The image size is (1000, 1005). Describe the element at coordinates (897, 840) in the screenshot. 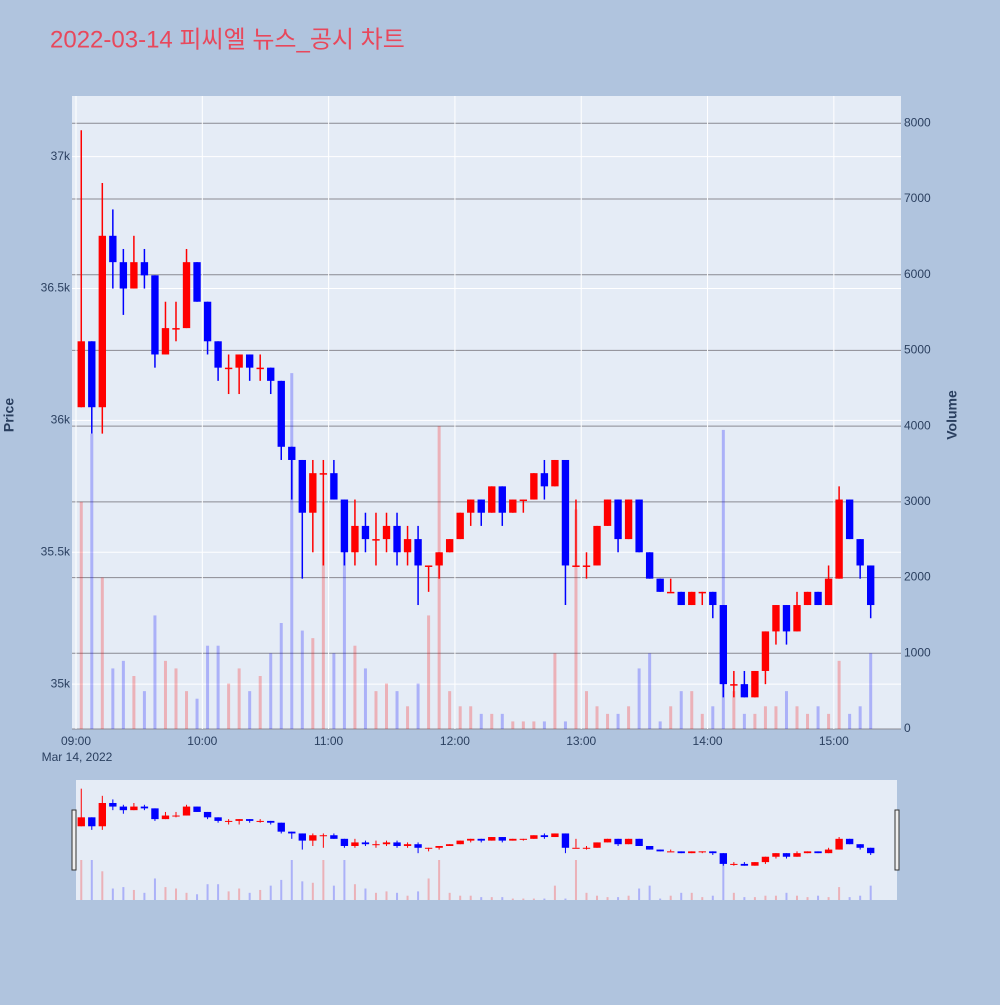

I see `range-handle-right` at that location.